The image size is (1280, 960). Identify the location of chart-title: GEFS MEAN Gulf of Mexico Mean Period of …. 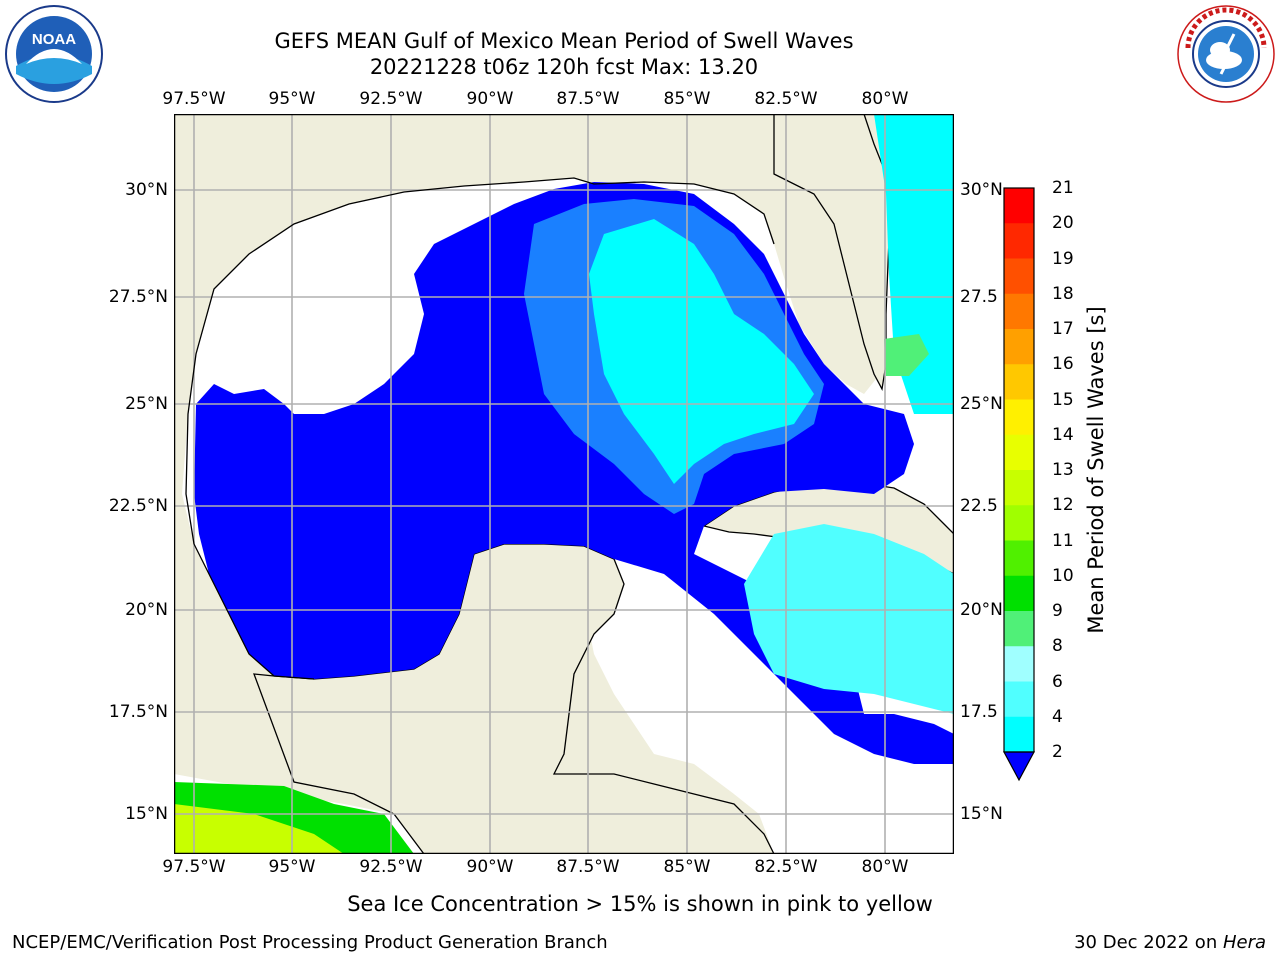
(564, 41).